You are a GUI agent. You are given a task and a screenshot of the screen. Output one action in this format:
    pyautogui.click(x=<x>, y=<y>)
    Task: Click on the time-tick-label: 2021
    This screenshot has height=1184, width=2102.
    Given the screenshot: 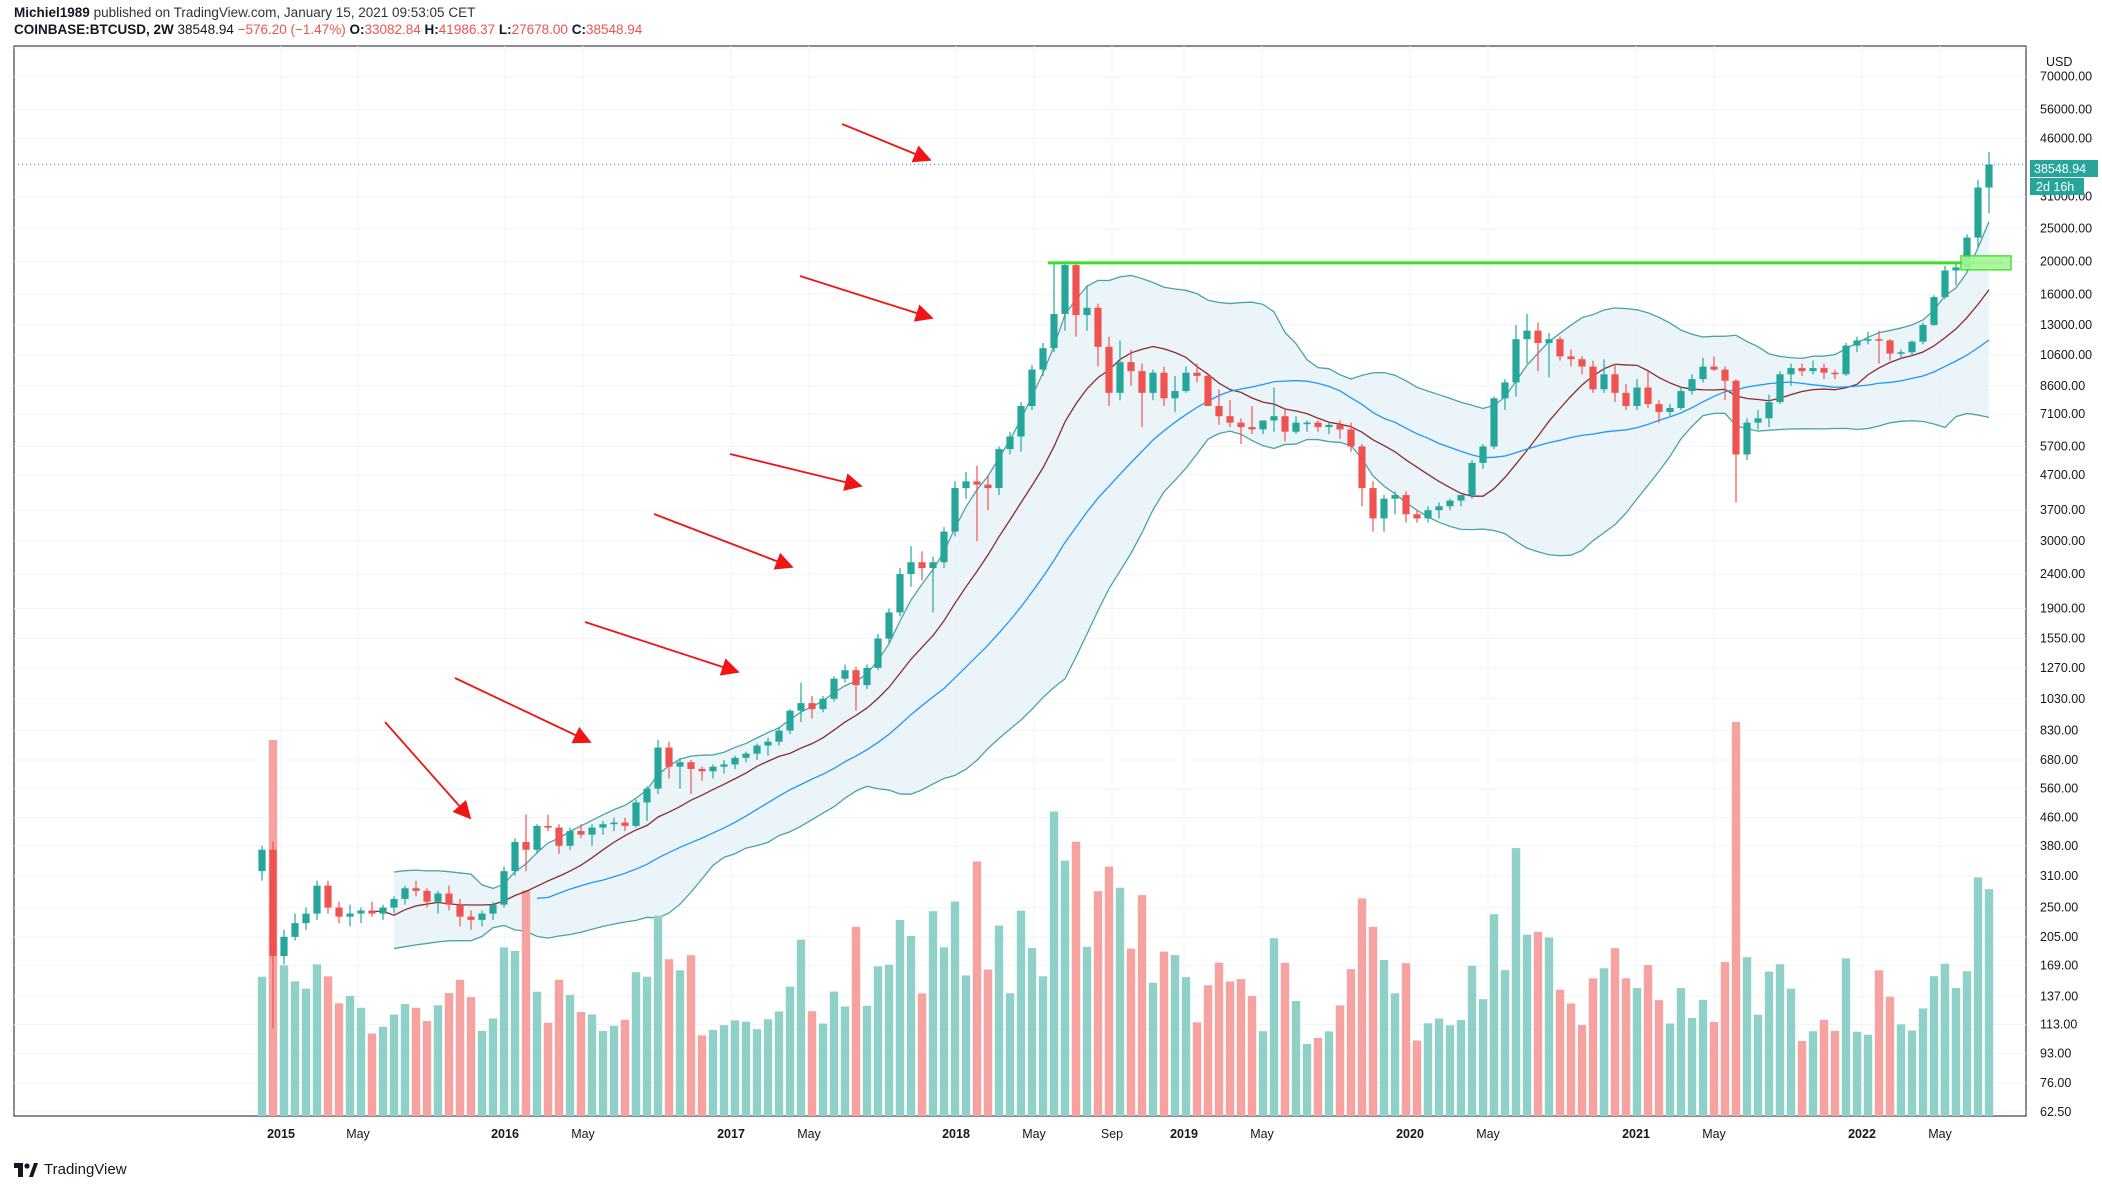 What is the action you would take?
    pyautogui.click(x=1636, y=1134)
    